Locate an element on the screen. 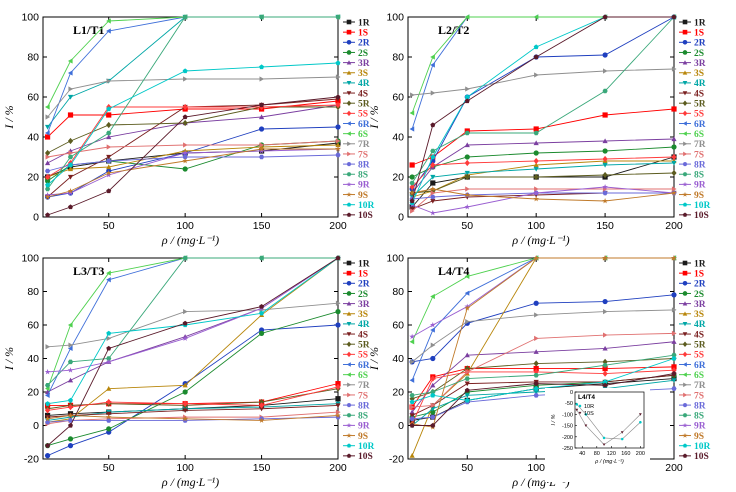 Image resolution: width=736 pixels, height=492 pixels. y-tick-label: 80 is located at coordinates (398, 292).